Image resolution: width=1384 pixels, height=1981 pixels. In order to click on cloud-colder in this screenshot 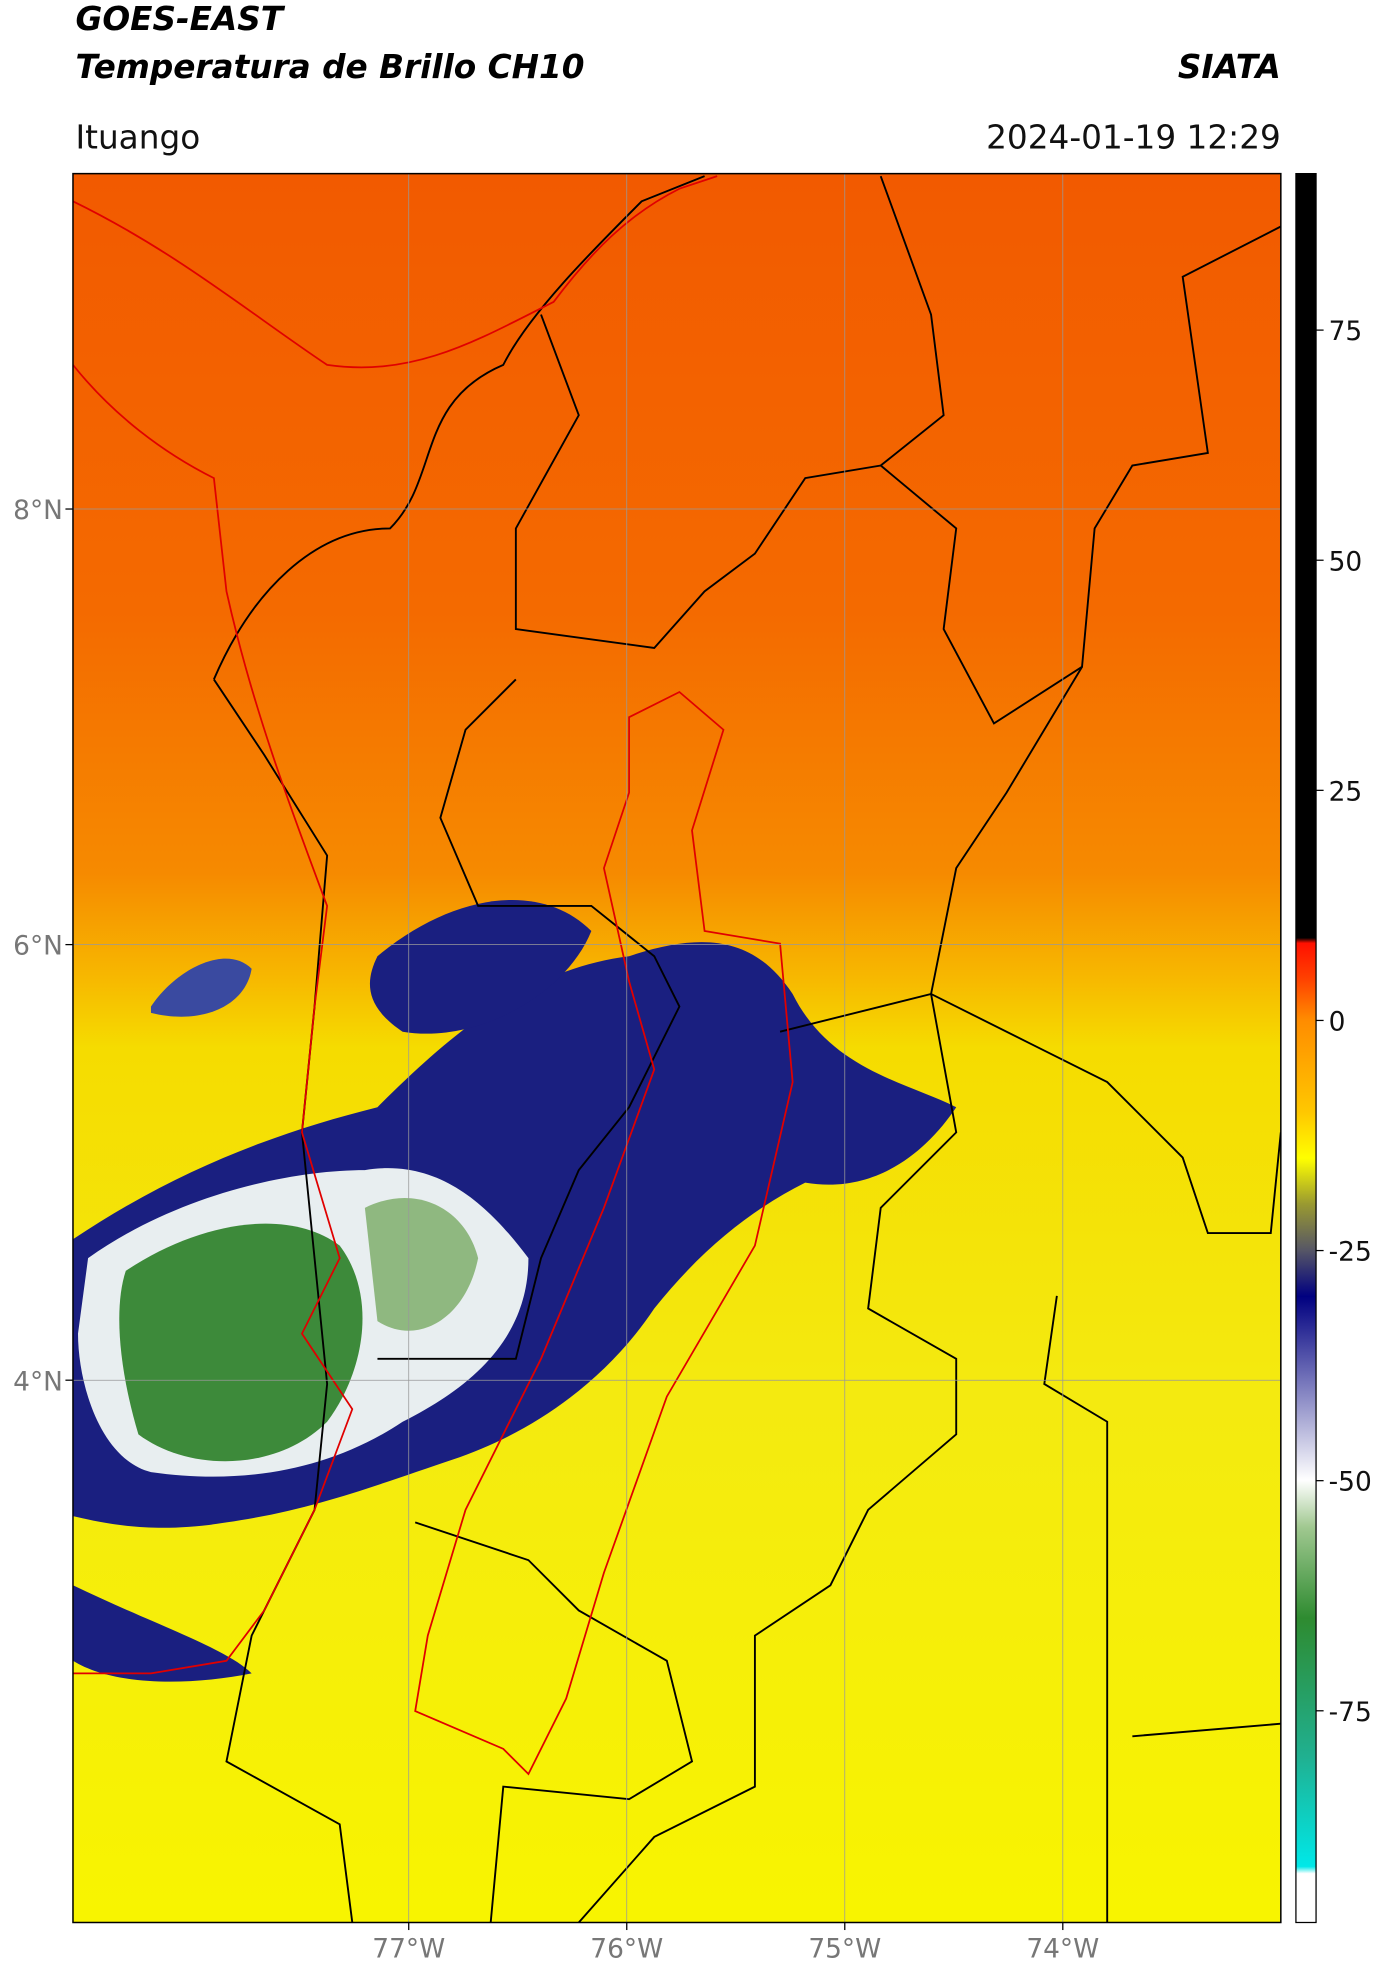, I will do `click(421, 1264)`.